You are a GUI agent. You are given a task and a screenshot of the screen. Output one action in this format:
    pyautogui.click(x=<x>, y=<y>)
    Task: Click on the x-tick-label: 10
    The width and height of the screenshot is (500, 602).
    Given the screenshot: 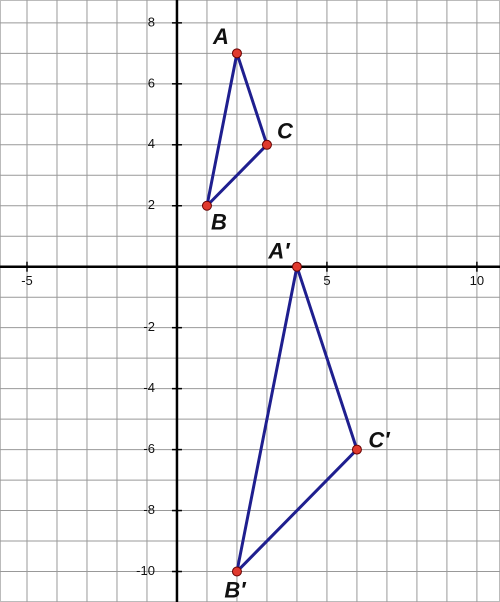 What is the action you would take?
    pyautogui.click(x=477, y=280)
    